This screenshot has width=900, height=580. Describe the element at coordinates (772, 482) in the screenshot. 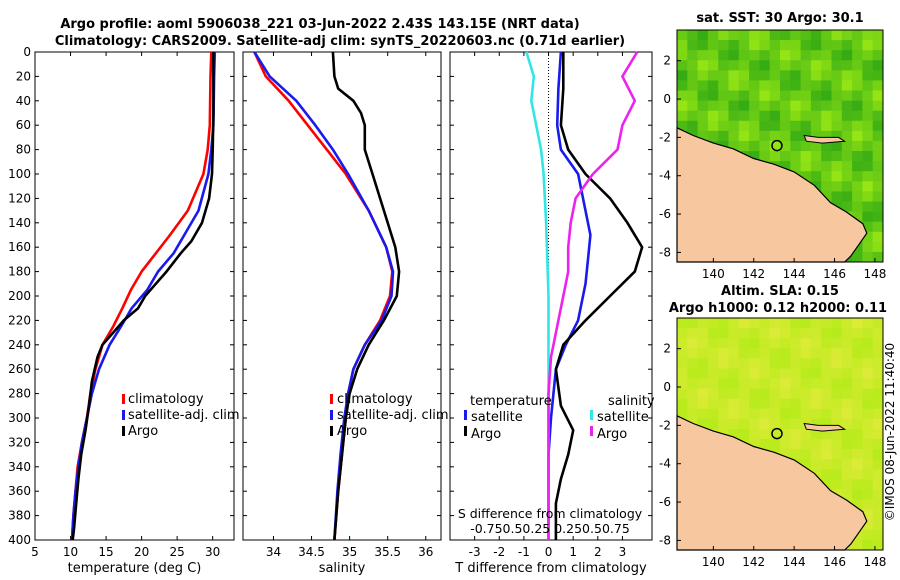

I see `sla-landmass` at that location.